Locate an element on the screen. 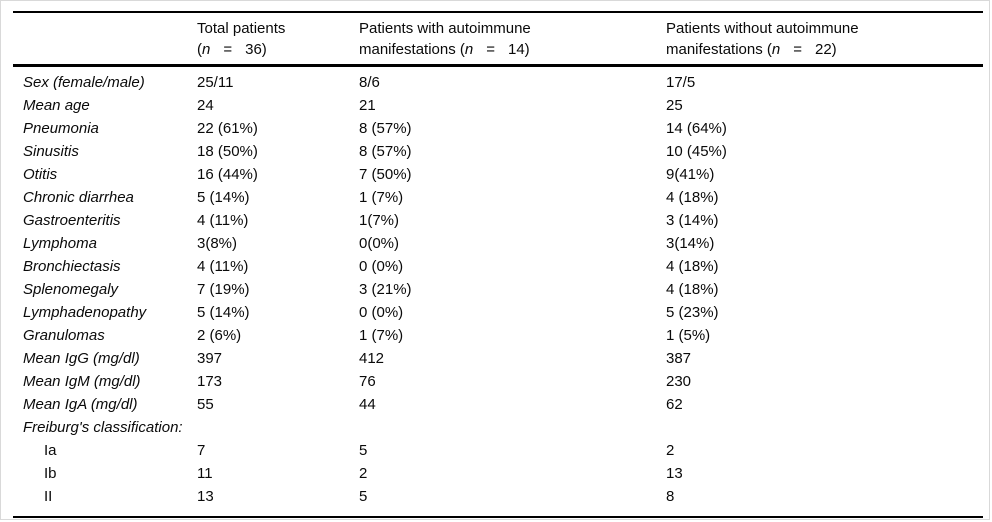 This screenshot has height=522, width=992. cell-total: 11 is located at coordinates (205, 473).